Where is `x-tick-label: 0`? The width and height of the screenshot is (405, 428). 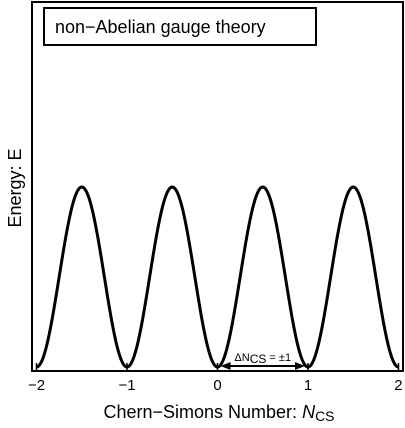
x-tick-label: 0 is located at coordinates (217, 385).